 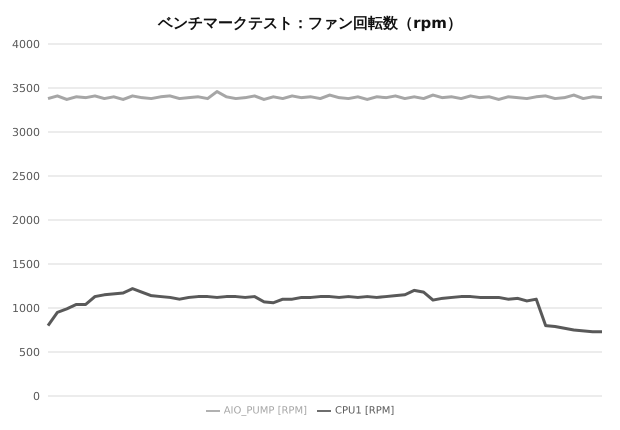 What do you see at coordinates (26, 308) in the screenshot?
I see `y-tick-label: 1000` at bounding box center [26, 308].